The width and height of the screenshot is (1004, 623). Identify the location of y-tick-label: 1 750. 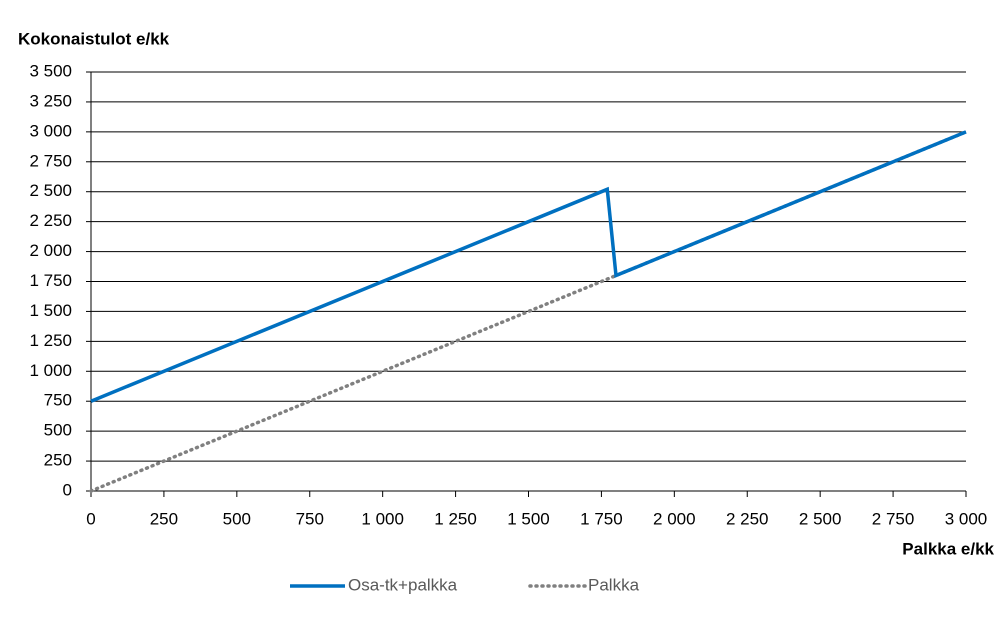
(50, 280).